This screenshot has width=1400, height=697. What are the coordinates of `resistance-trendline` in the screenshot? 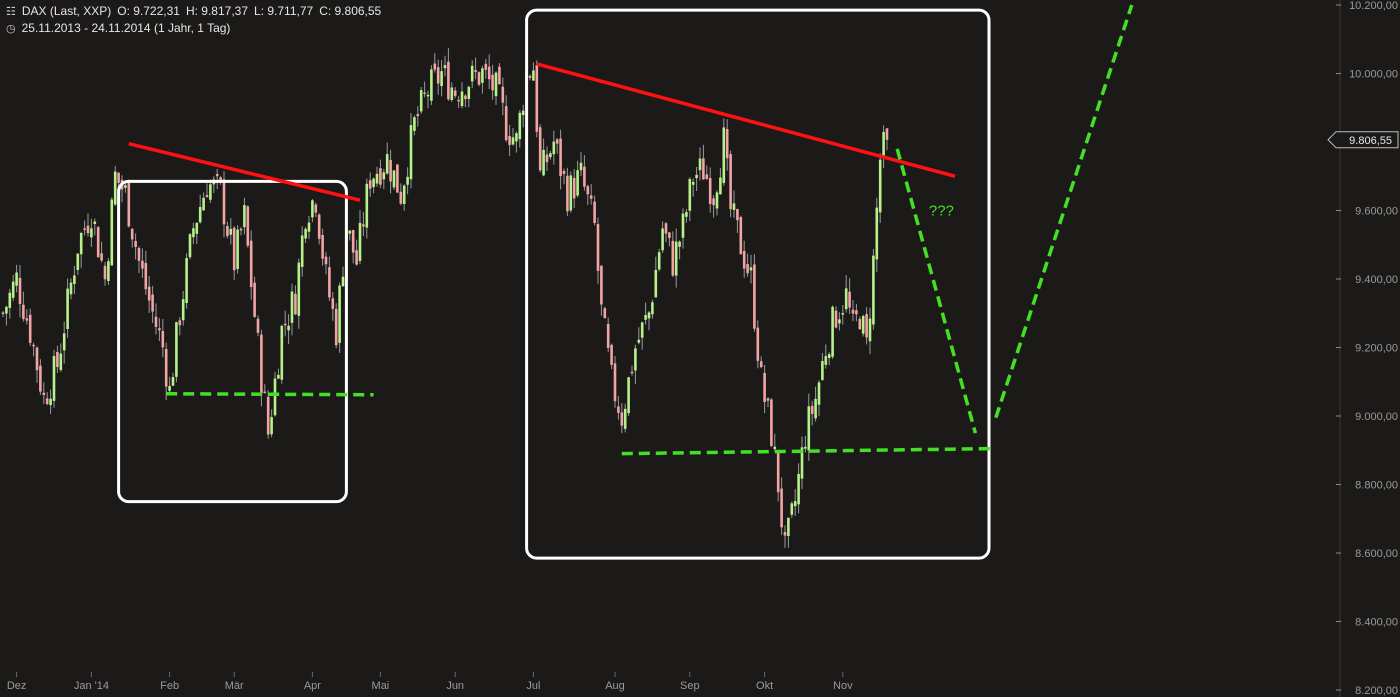 It's located at (746, 120).